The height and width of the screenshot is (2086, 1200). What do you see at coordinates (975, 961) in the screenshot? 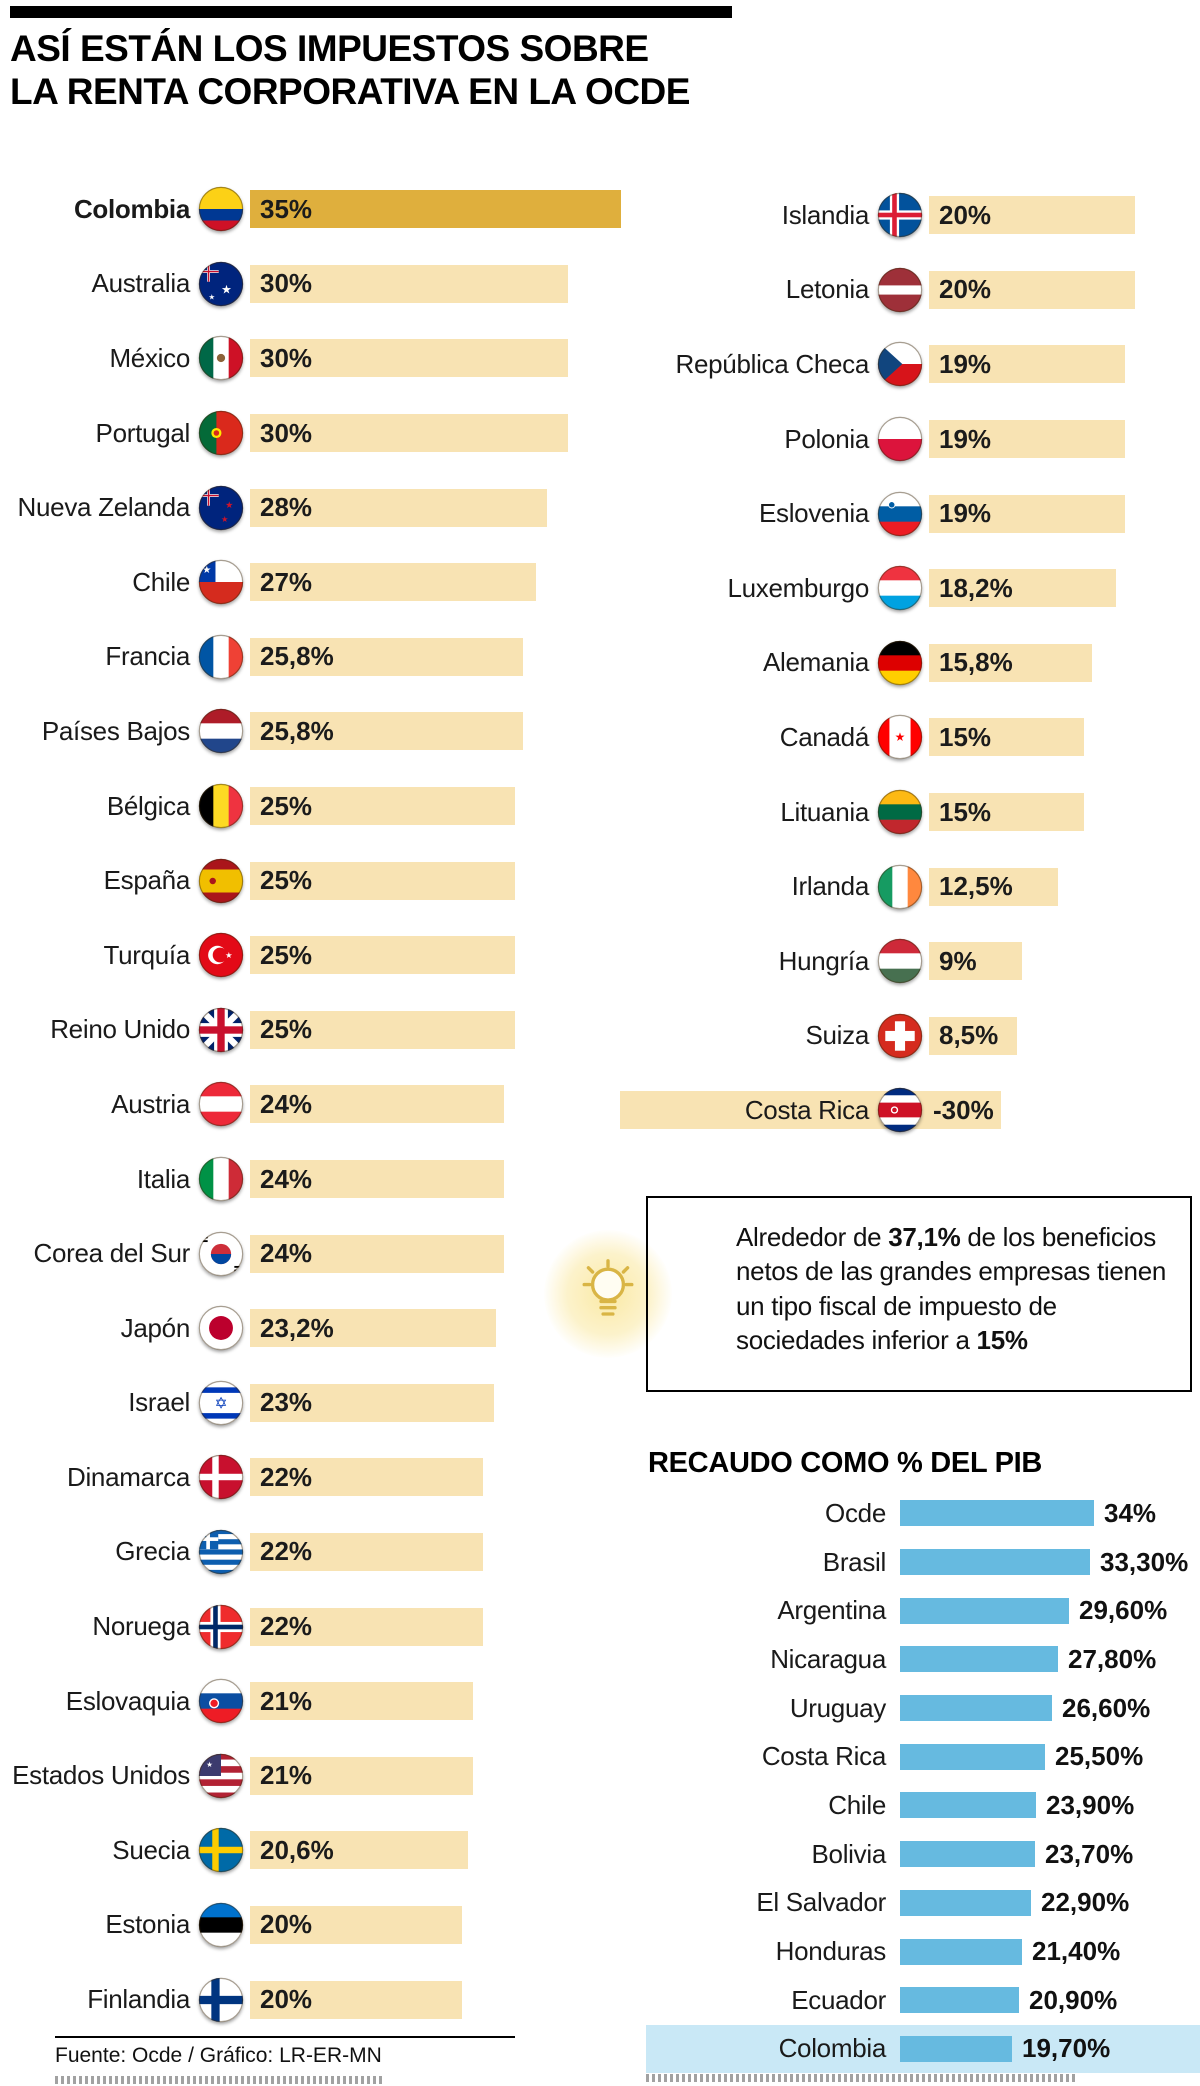
I see `tax-bar: 9%` at bounding box center [975, 961].